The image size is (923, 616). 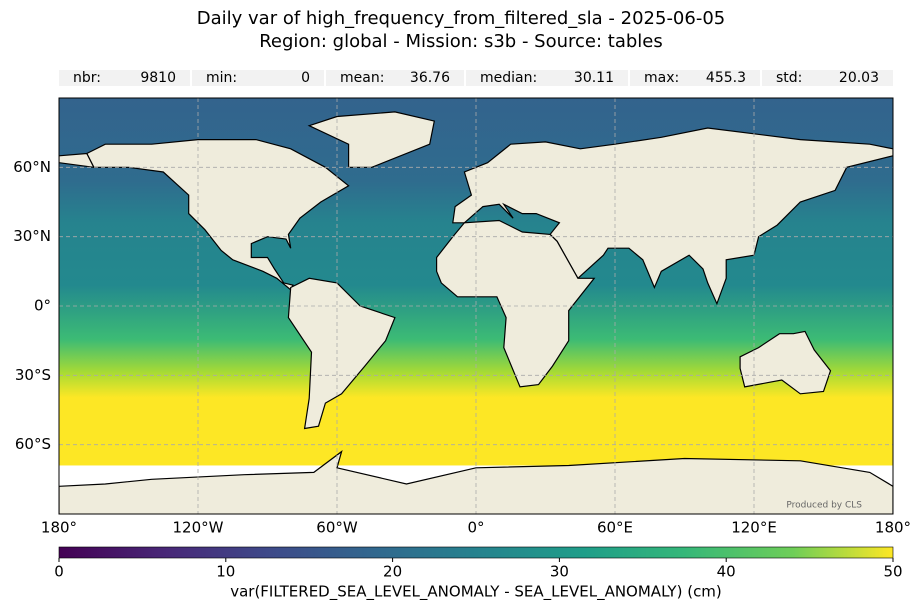 What do you see at coordinates (789, 78) in the screenshot?
I see `stat-label: std:` at bounding box center [789, 78].